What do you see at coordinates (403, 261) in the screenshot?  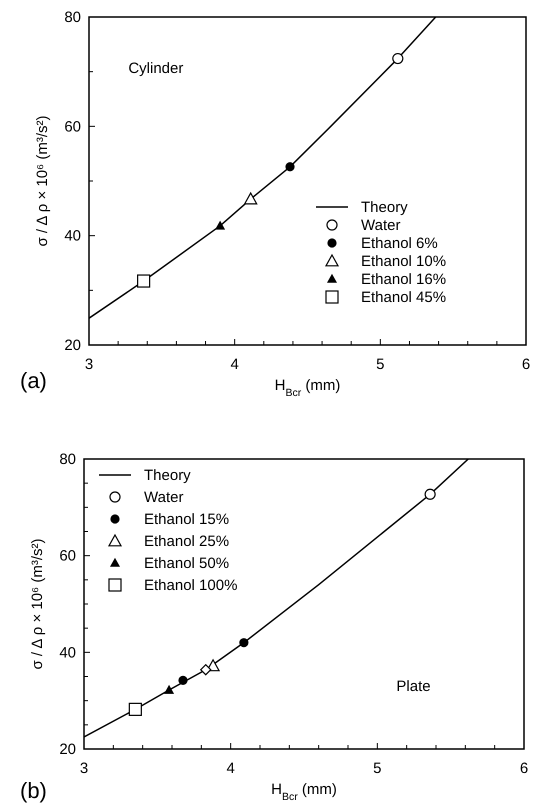 I see `legend-label: Ethanol 10%` at bounding box center [403, 261].